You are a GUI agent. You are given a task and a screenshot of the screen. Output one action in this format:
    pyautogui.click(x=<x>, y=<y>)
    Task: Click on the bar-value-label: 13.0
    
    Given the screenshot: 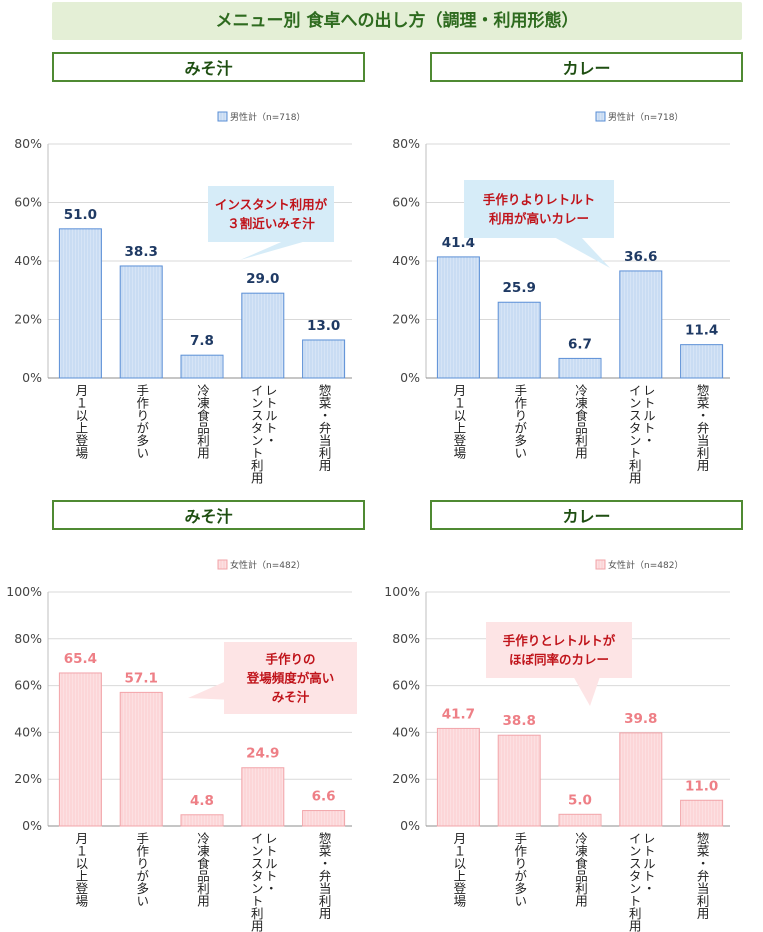 What is the action you would take?
    pyautogui.click(x=323, y=326)
    